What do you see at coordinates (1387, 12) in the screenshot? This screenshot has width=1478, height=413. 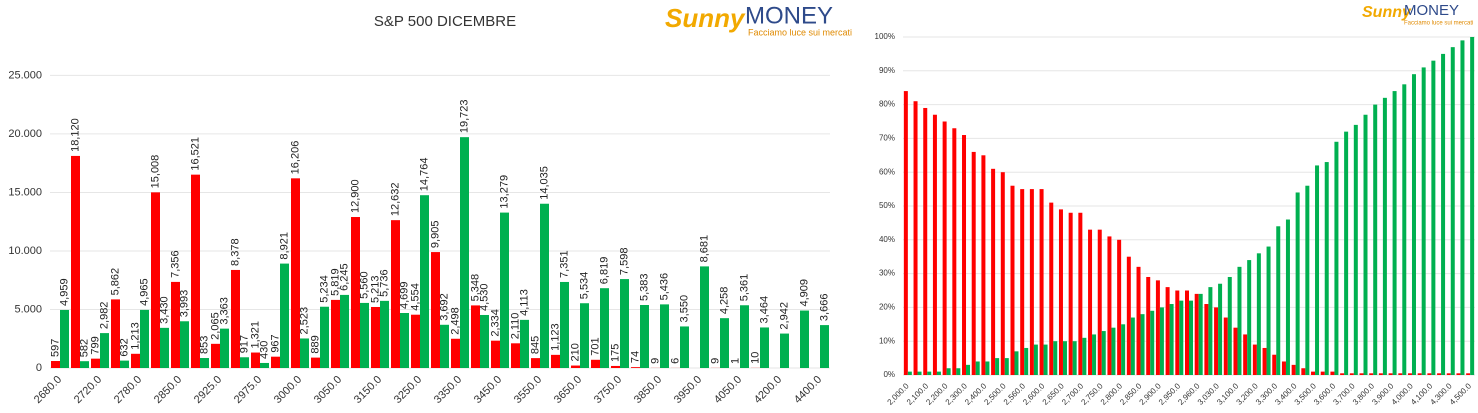 I see `logo-sunny: Sunny` at bounding box center [1387, 12].